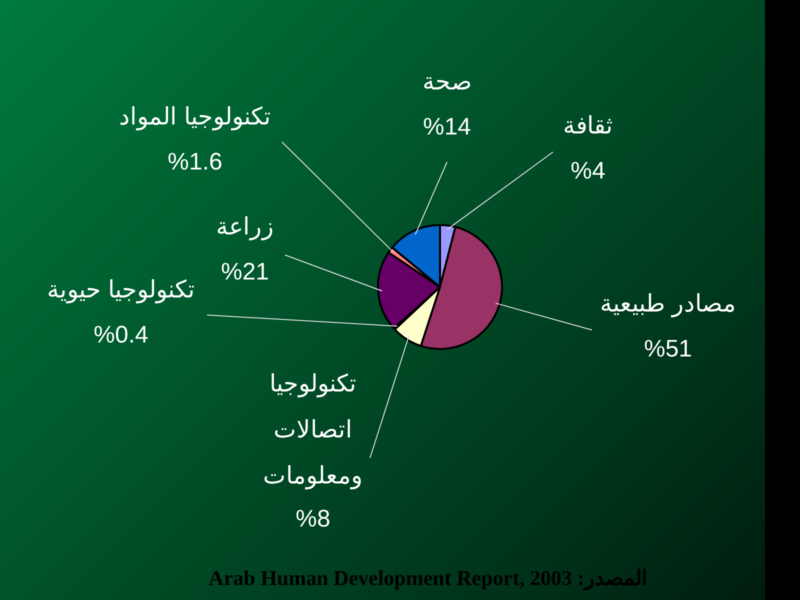  I want to click on data-label: %21, so click(245, 272).